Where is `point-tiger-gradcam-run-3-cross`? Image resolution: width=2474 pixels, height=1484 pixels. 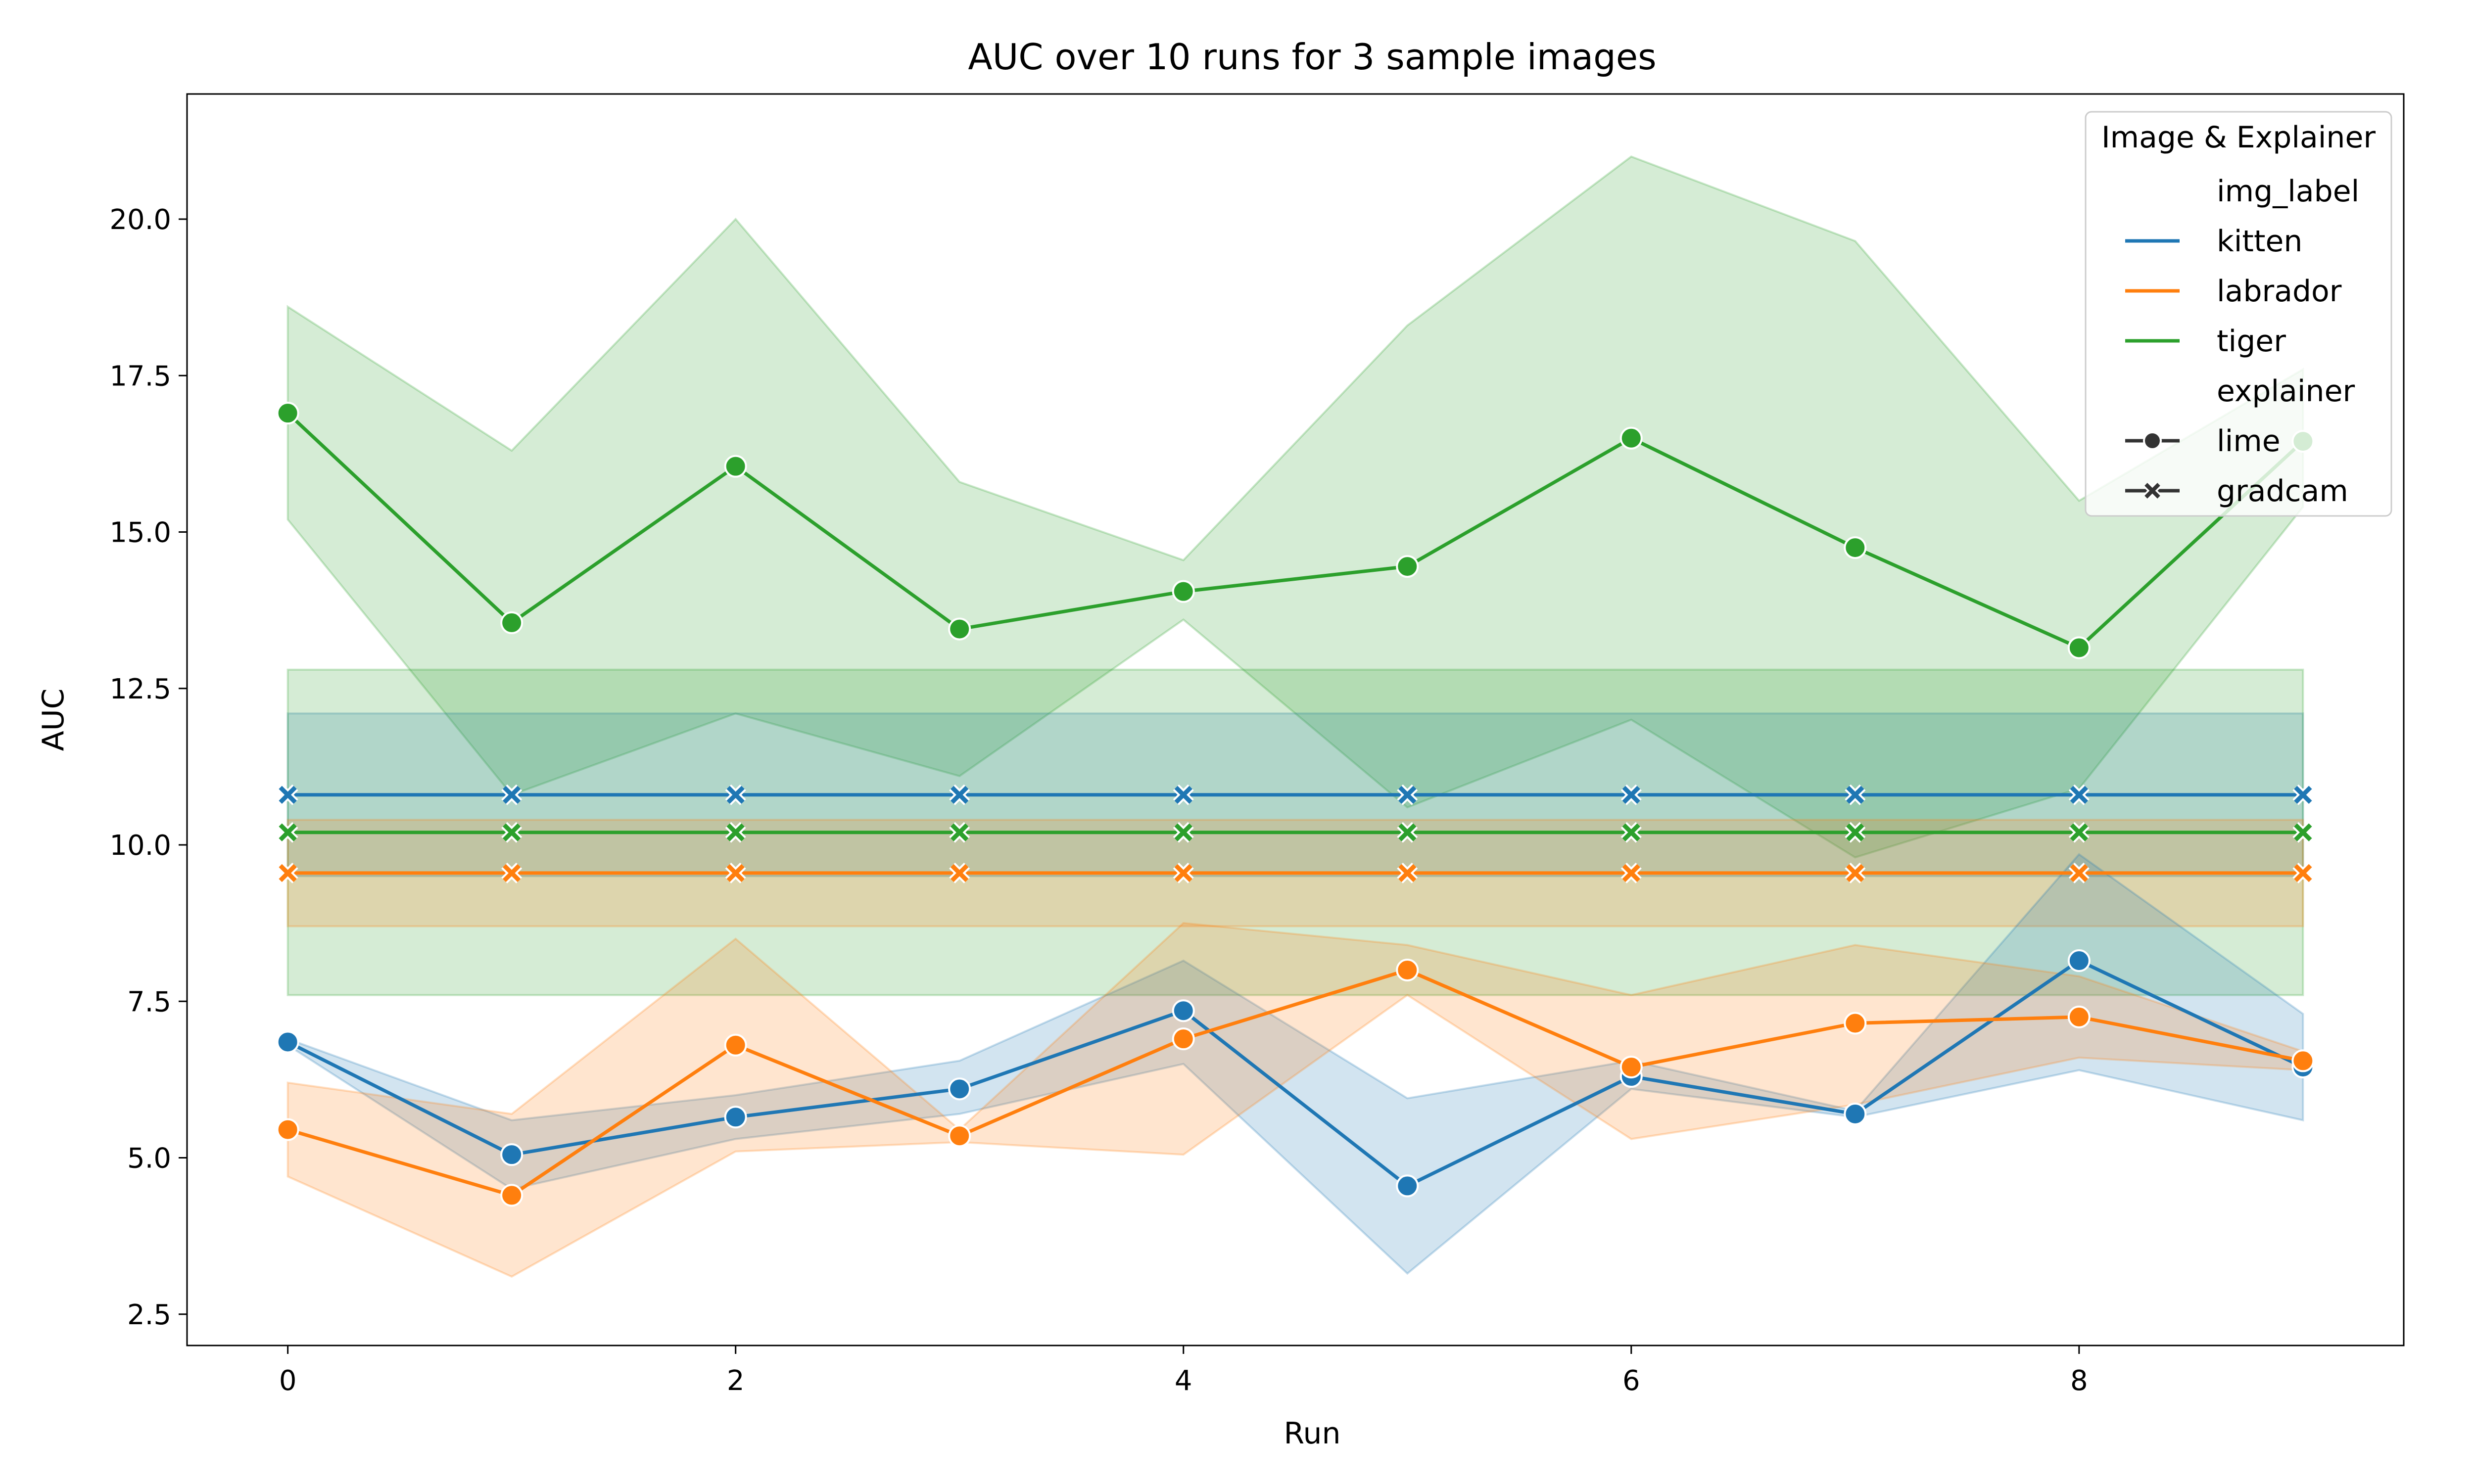
point-tiger-gradcam-run-3-cross is located at coordinates (960, 832).